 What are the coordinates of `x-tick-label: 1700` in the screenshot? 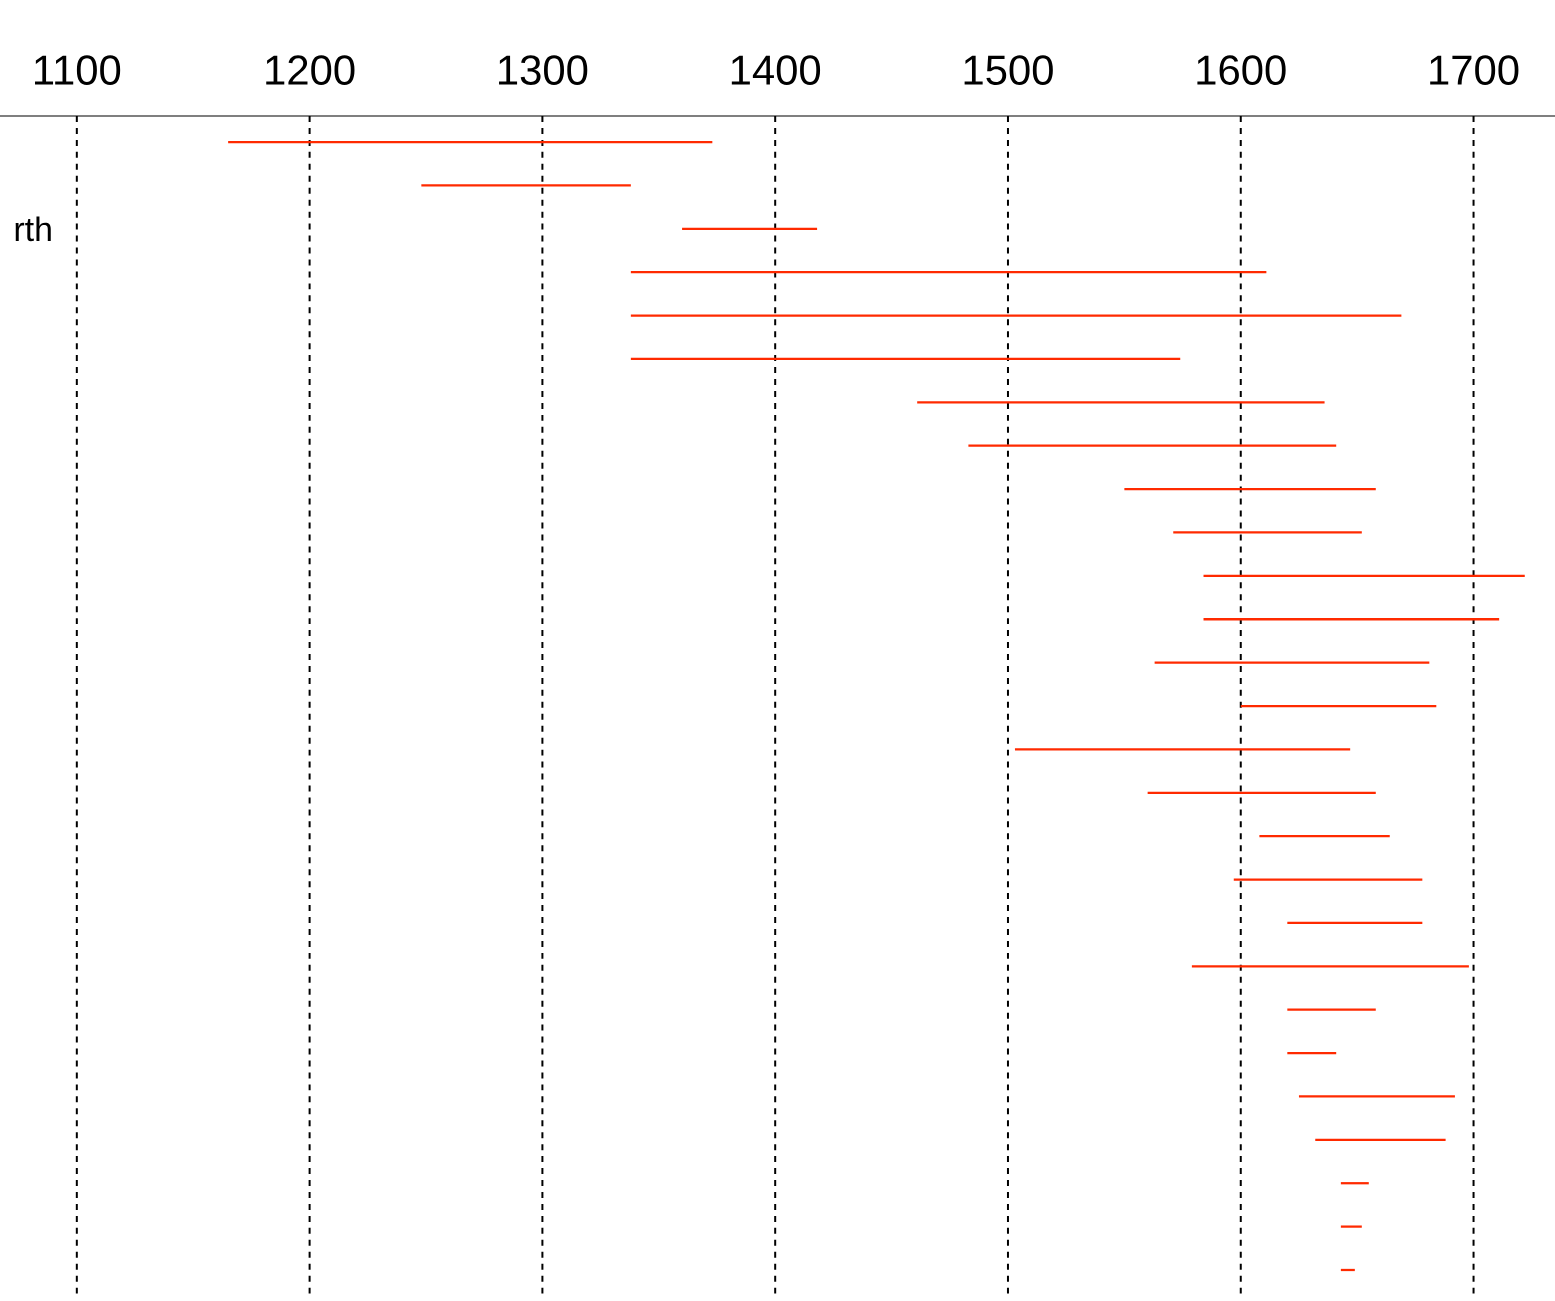 It's located at (1474, 70).